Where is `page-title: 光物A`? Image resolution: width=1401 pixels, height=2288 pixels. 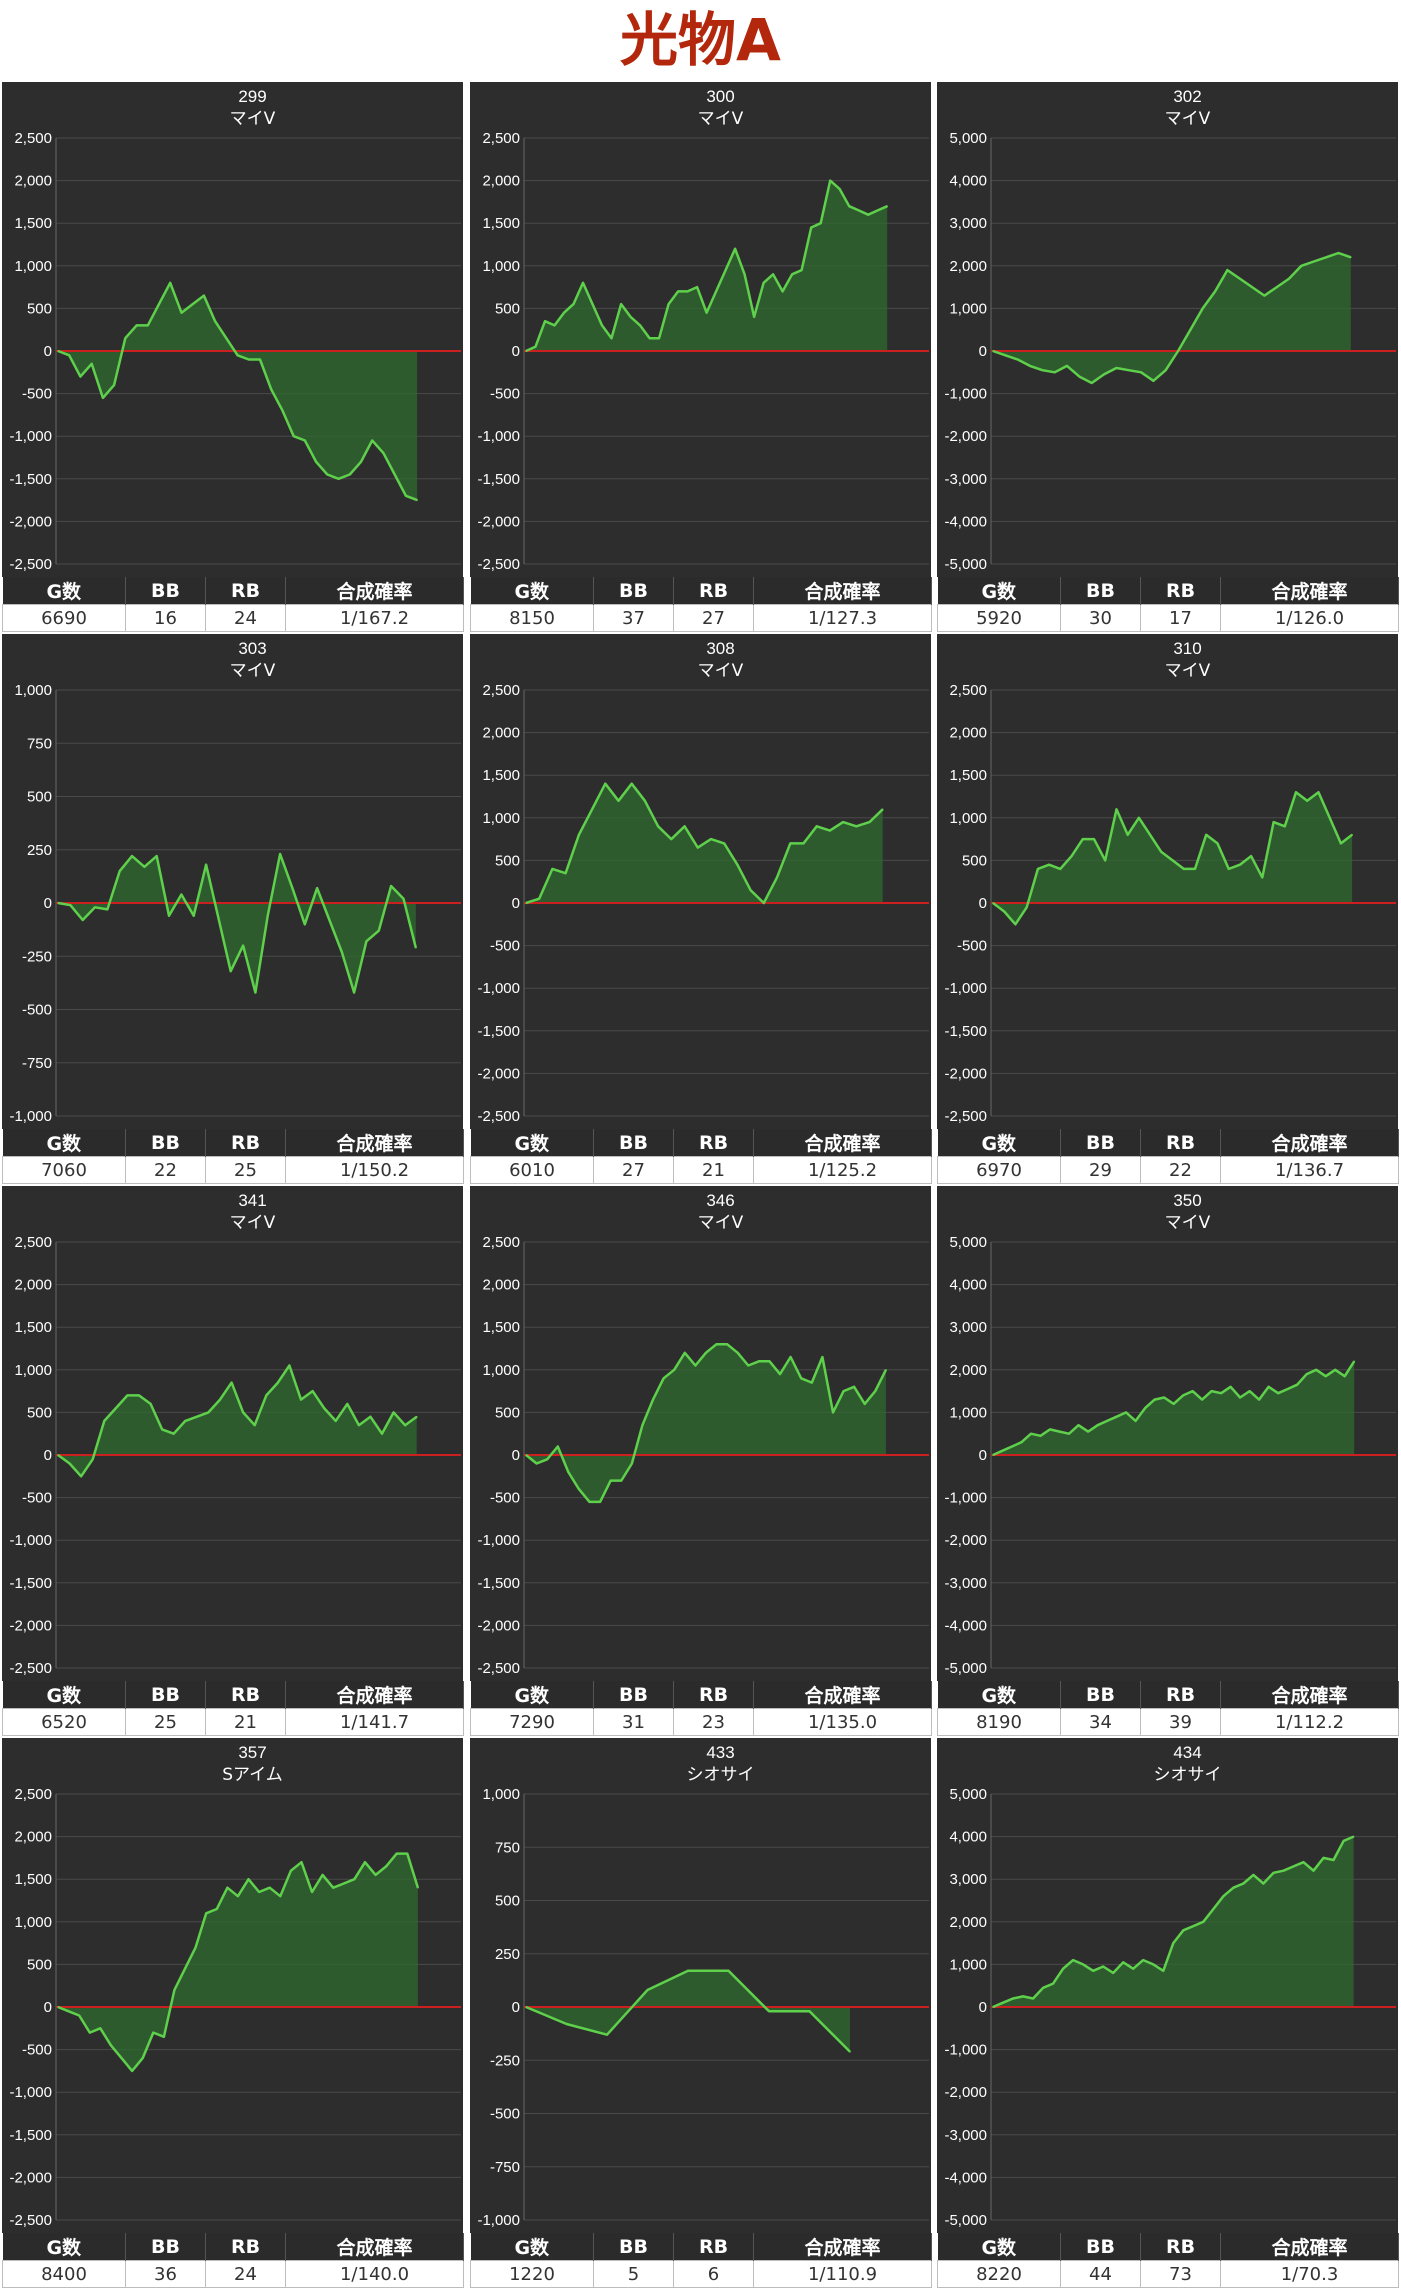 page-title: 光物A is located at coordinates (700, 40).